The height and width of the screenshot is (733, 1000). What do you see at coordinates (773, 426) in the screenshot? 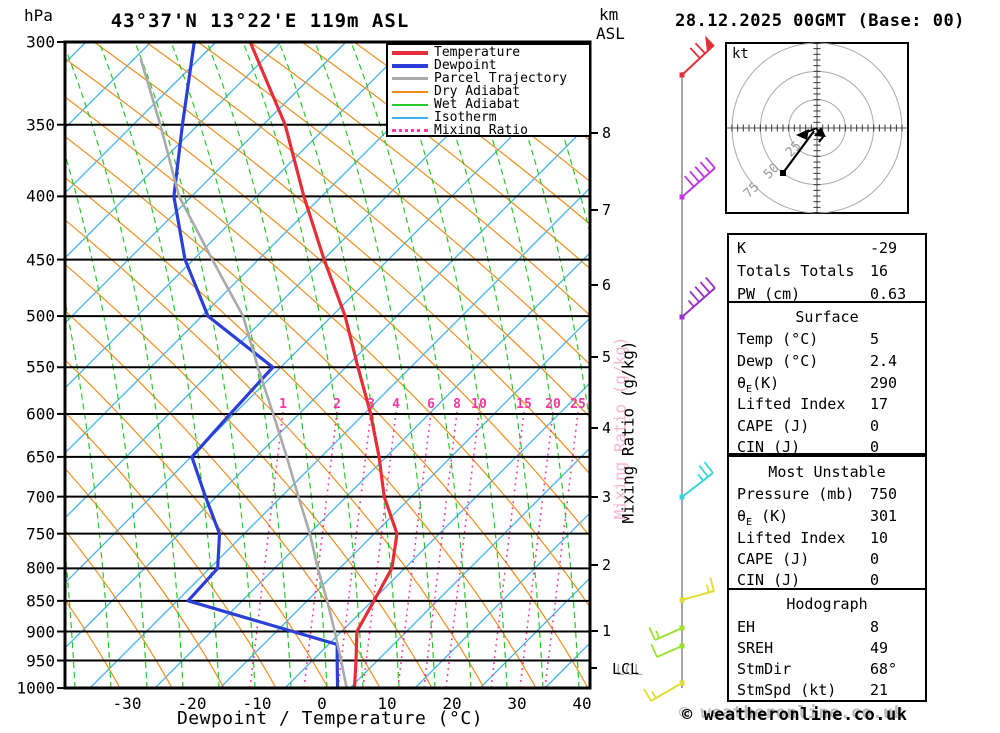
I see `surface-label: CAPE (J)` at bounding box center [773, 426].